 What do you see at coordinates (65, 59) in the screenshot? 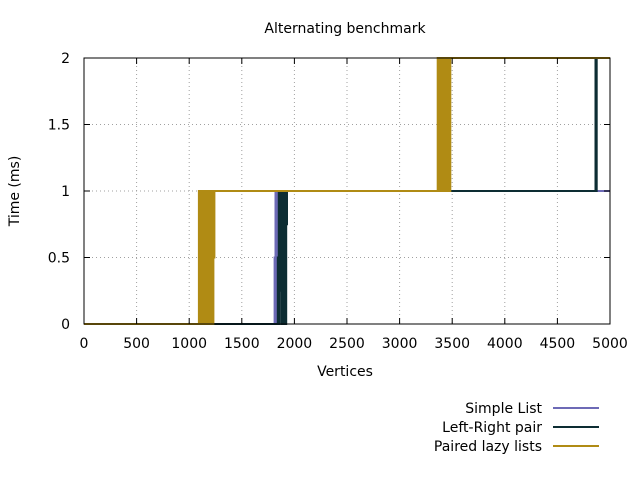
I see `y-tick-label: 2` at bounding box center [65, 59].